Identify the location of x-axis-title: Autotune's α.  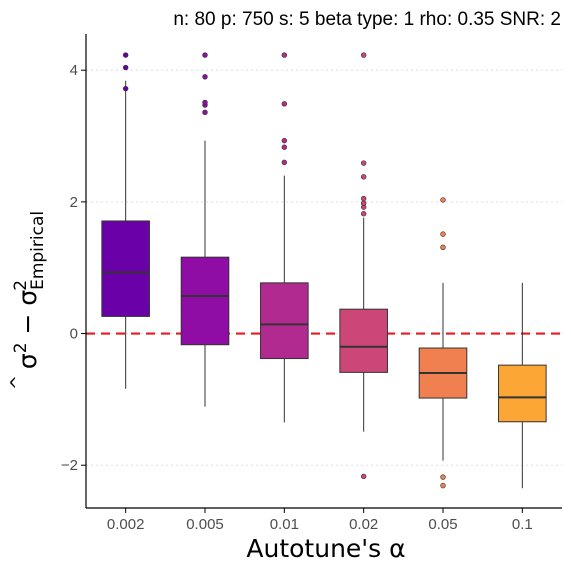
(325, 548).